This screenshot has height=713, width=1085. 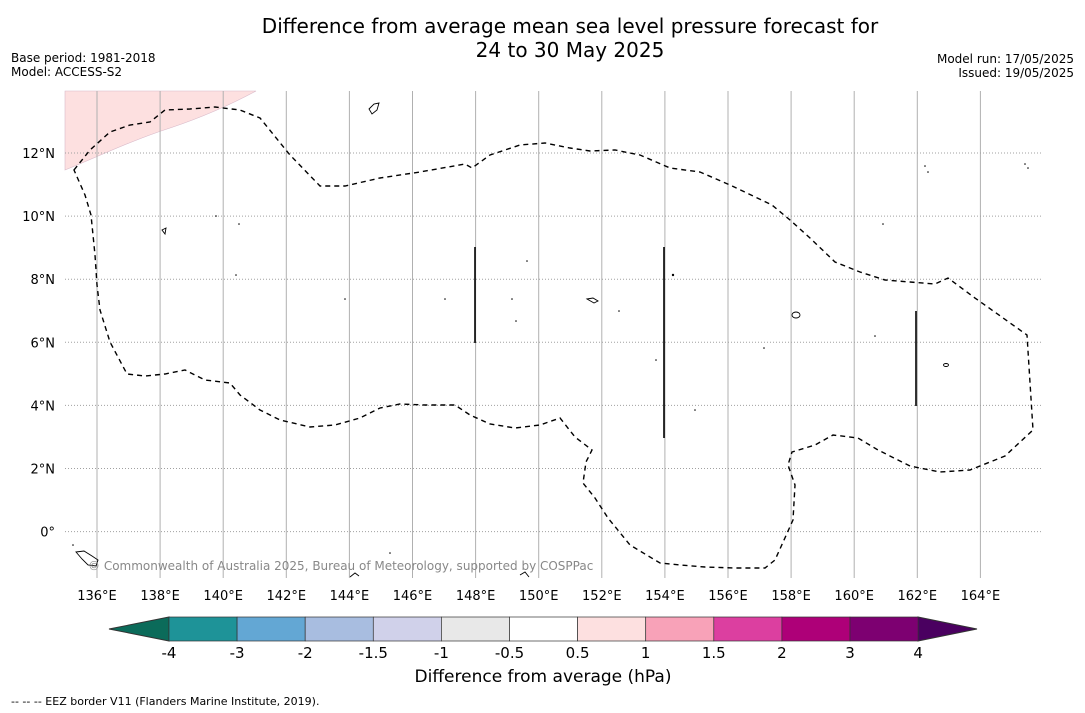 I want to click on colorbar: -4 -3 -2 -1.5 -1 -0.5 0.5 1 1.5 2 3 4, so click(x=543, y=639).